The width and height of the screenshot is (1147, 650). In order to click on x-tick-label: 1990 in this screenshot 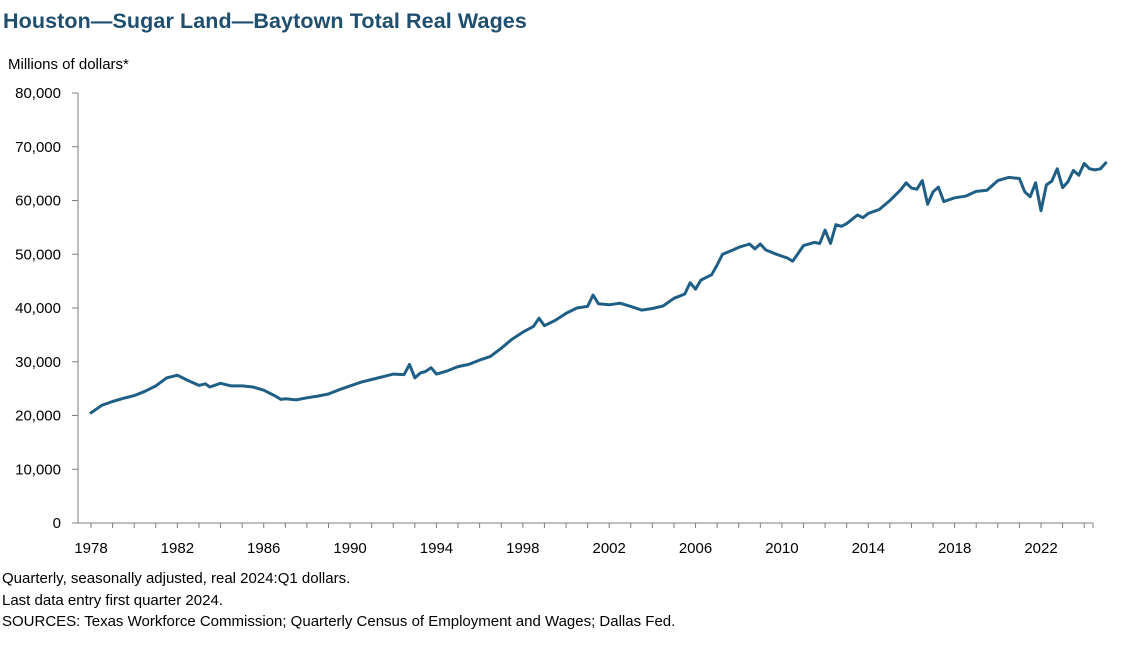, I will do `click(349, 548)`.